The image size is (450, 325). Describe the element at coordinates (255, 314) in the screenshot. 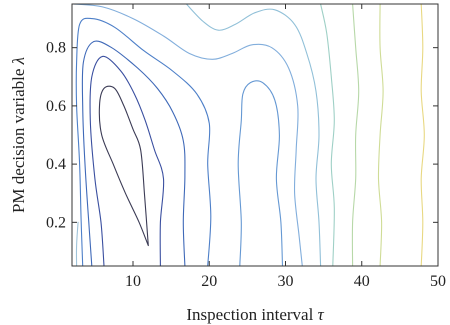

I see `x-axis-label: Inspection interval τ` at that location.